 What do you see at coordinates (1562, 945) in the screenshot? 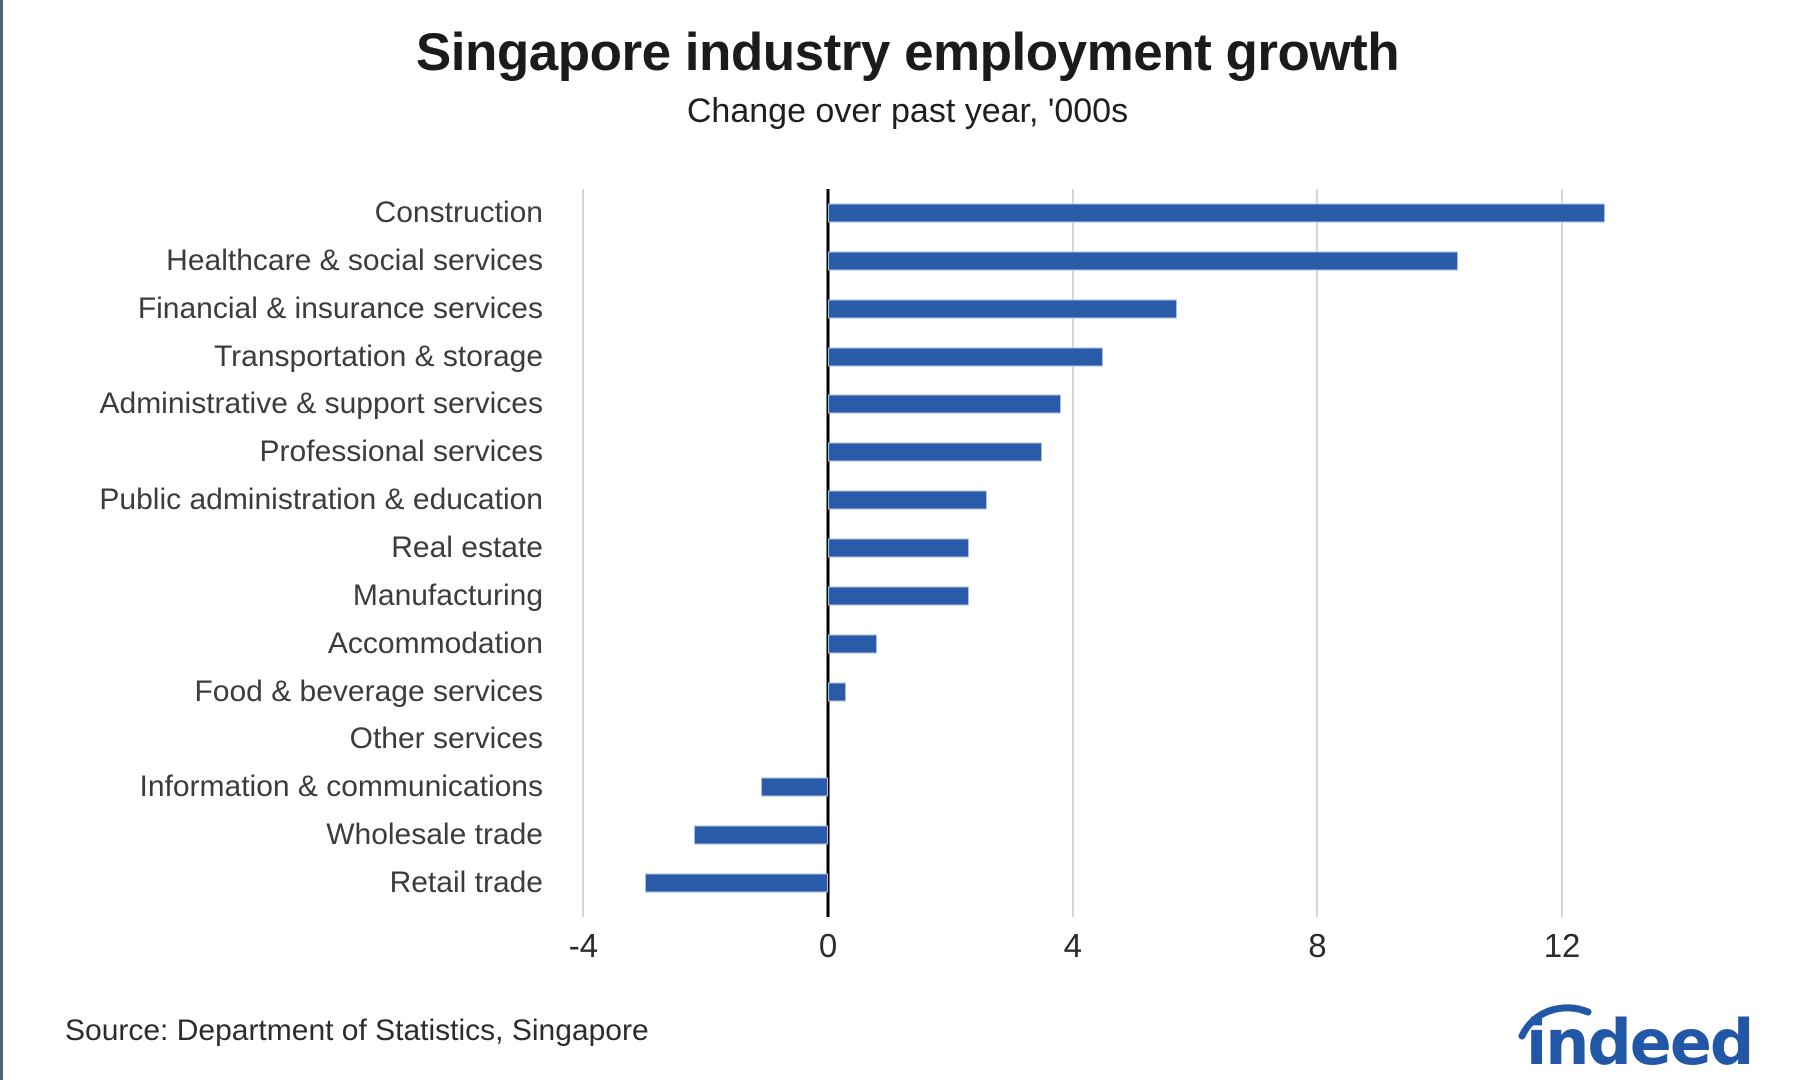
I see `x-tick-label: 12` at bounding box center [1562, 945].